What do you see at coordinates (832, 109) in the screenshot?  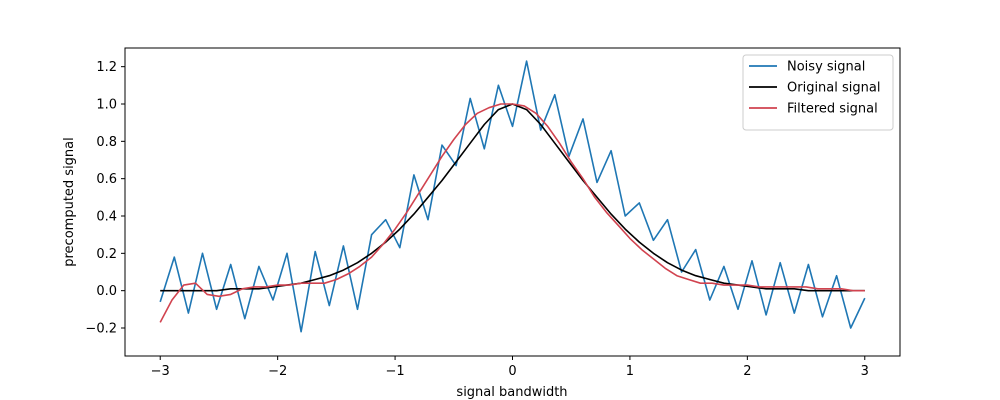 I see `legend-label: Filtered signal` at bounding box center [832, 109].